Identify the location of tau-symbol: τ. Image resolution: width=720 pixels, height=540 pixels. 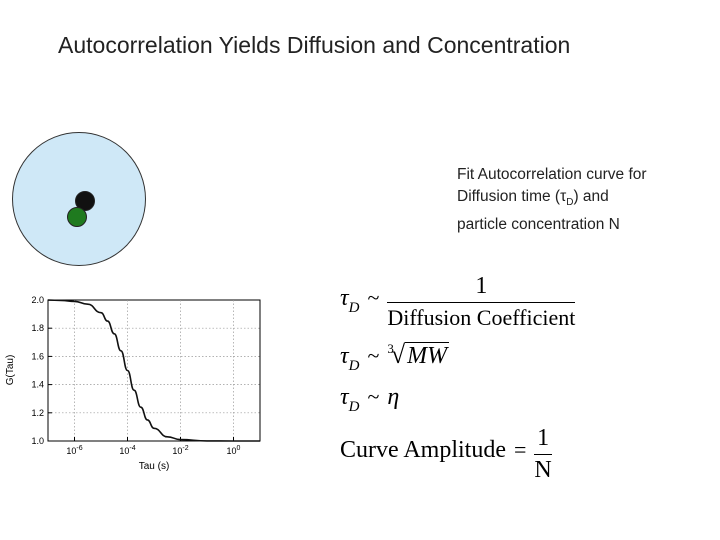
(563, 196).